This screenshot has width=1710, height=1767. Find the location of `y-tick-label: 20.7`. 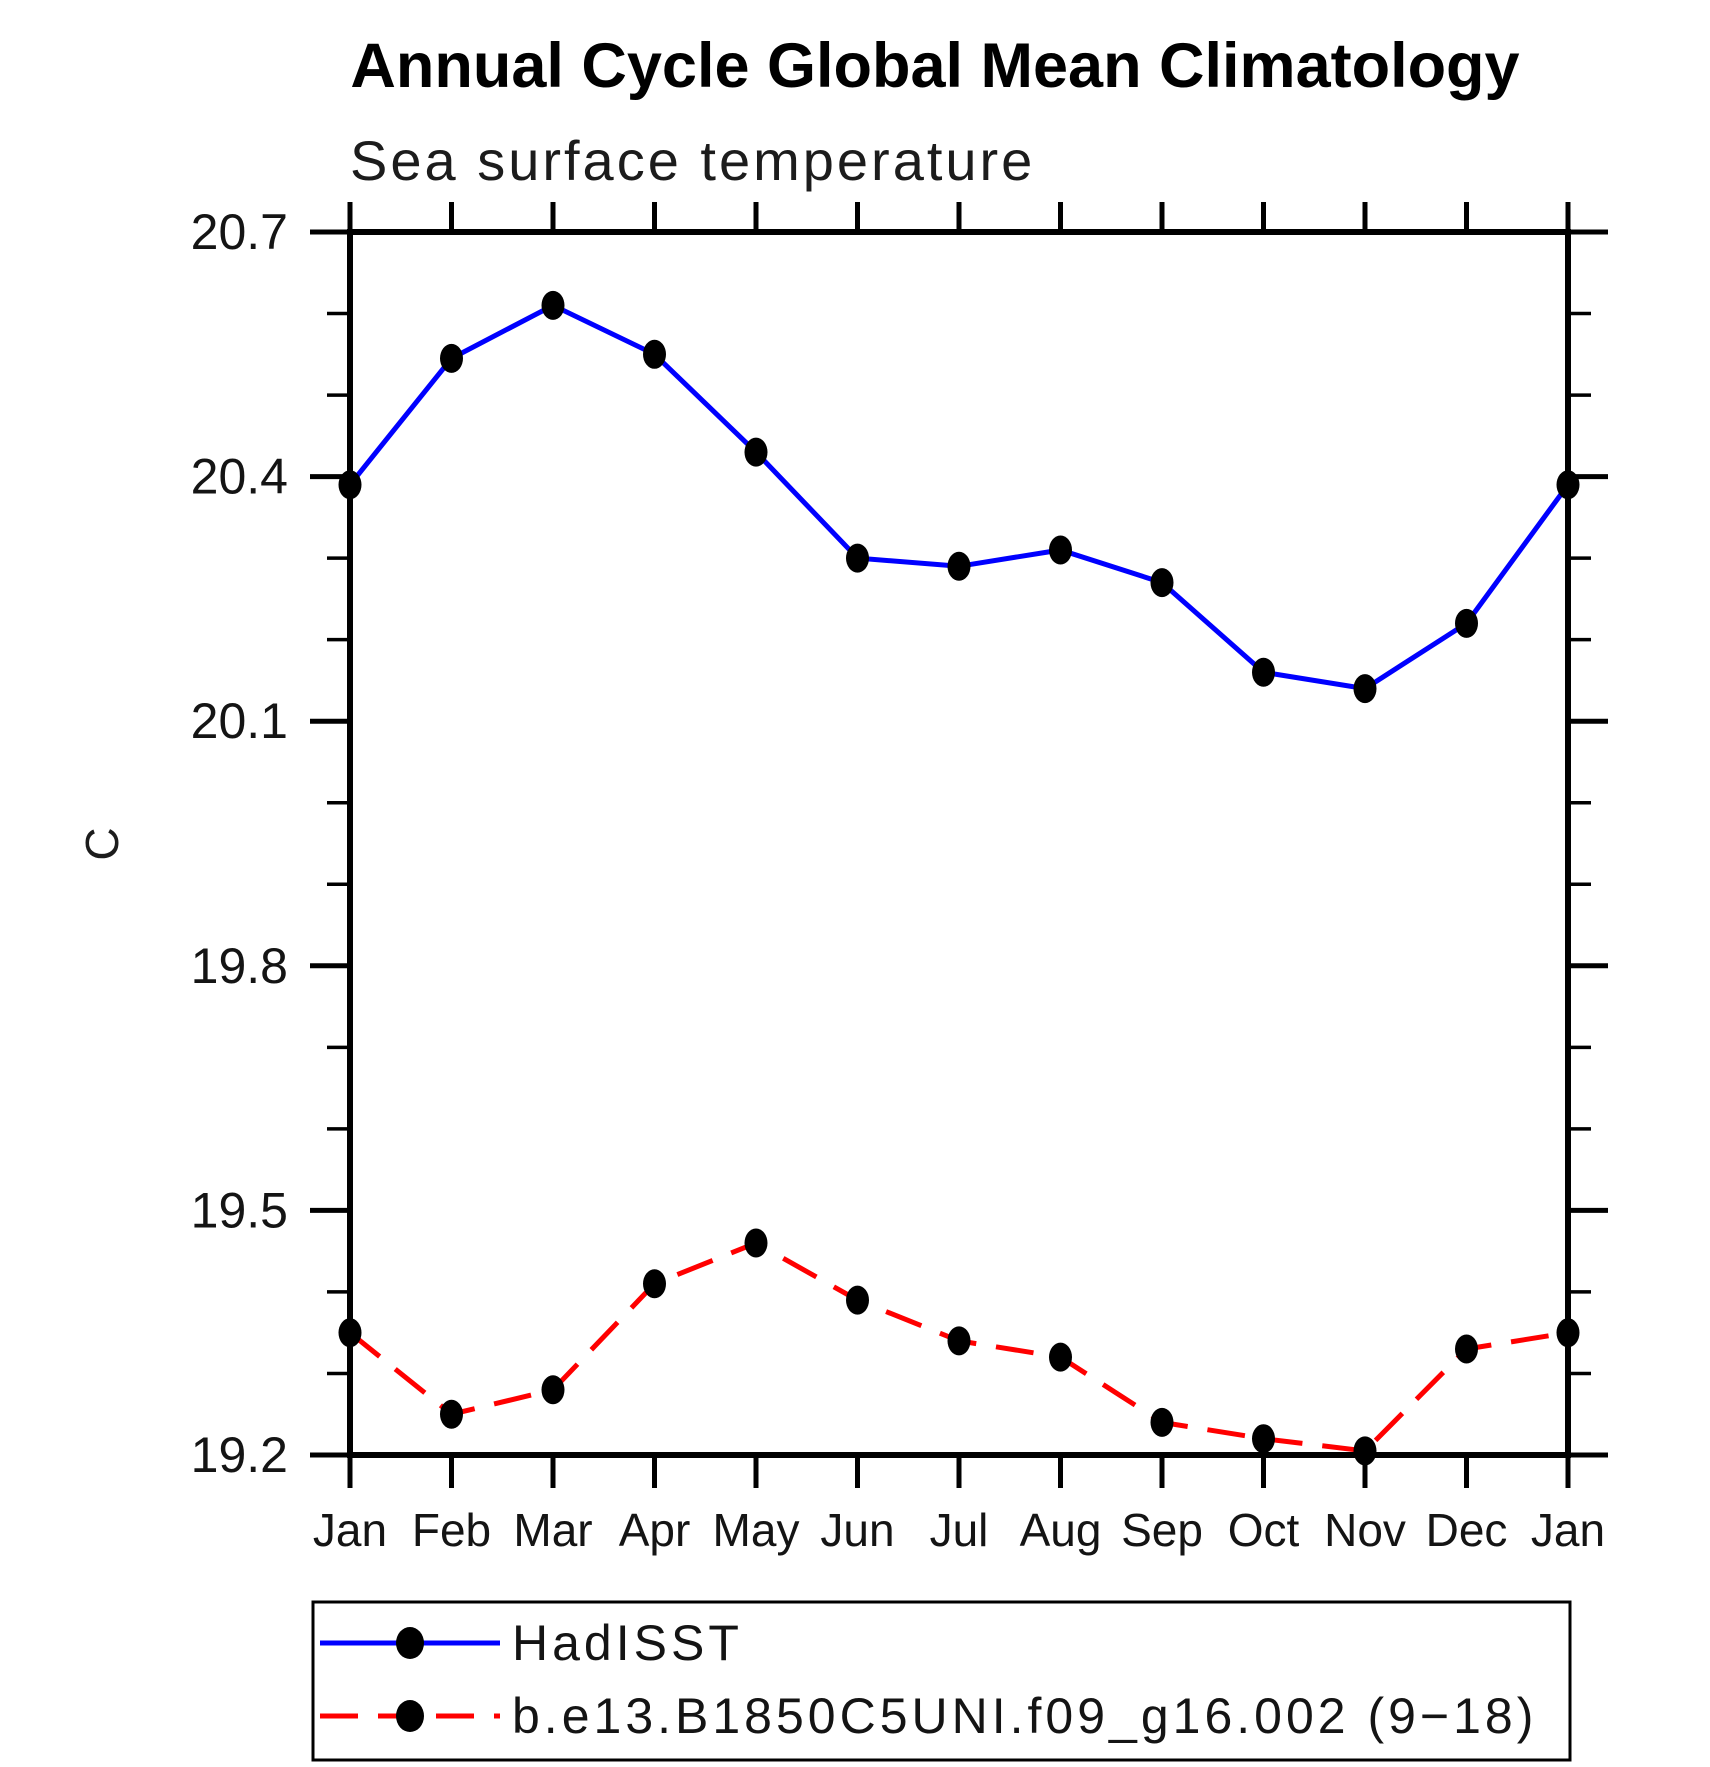

y-tick-label: 20.7 is located at coordinates (239, 232).